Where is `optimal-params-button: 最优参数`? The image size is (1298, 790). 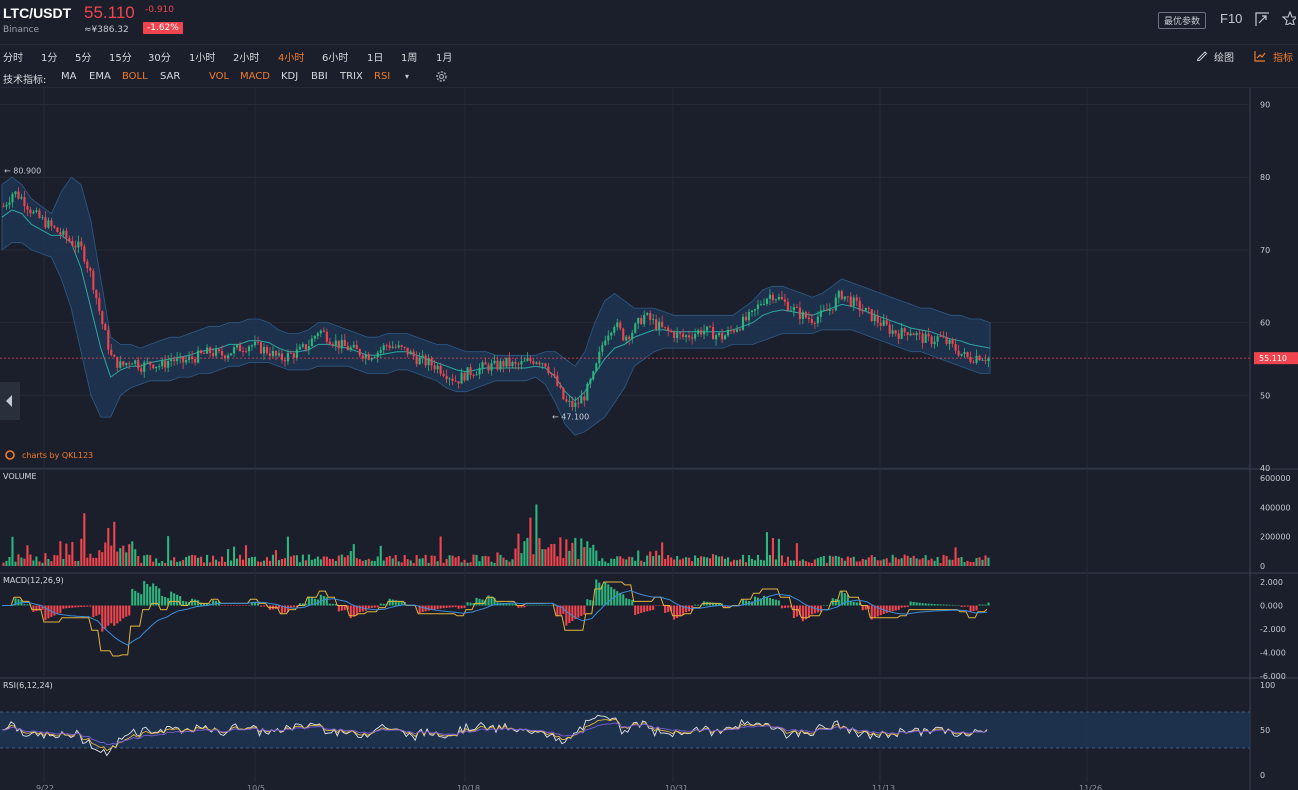
optimal-params-button: 最优参数 is located at coordinates (1182, 20).